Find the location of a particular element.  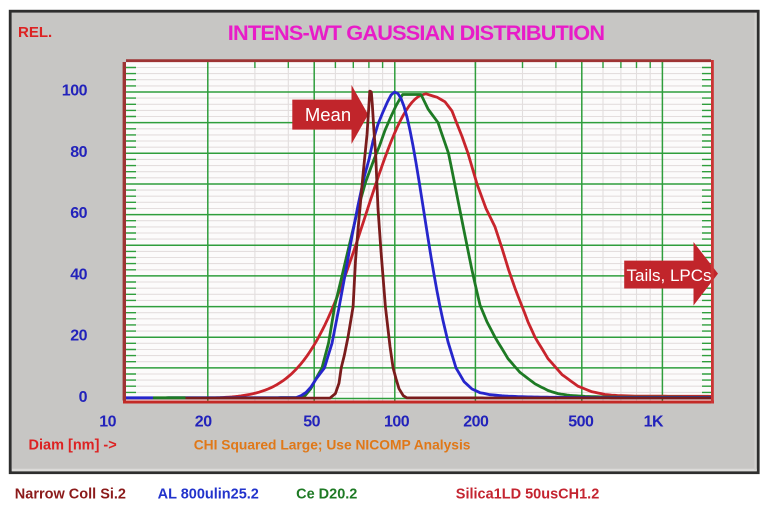

svg-text: Mean is located at coordinates (328, 114).